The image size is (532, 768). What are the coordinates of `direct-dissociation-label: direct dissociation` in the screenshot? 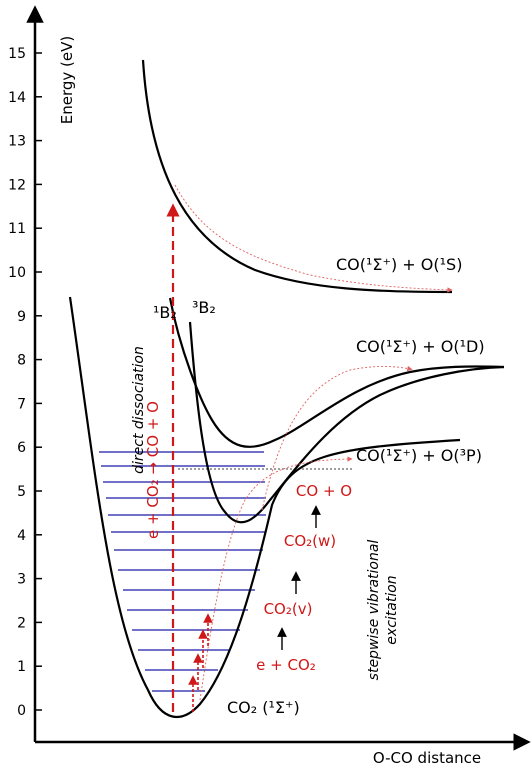 It's located at (139, 410).